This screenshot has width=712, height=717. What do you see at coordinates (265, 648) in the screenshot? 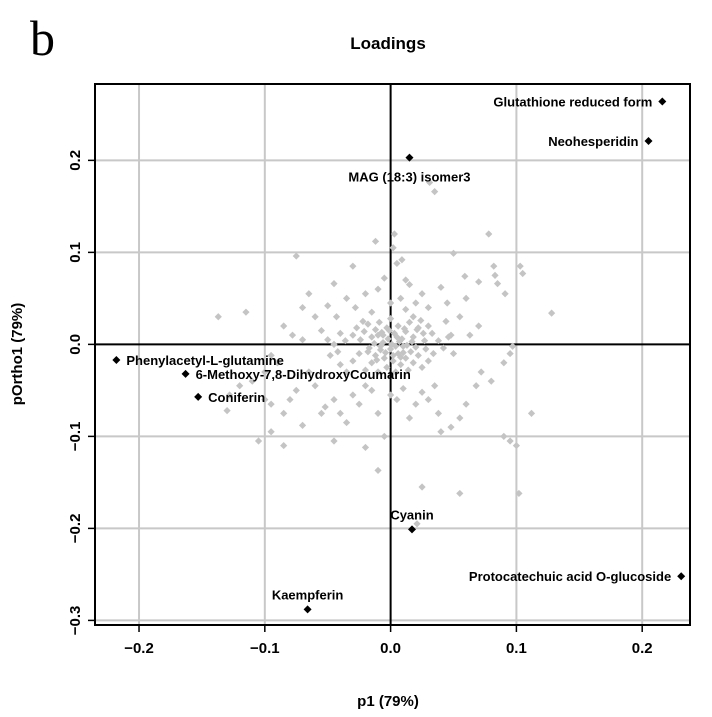
I see `x-tick-label: −0.1` at bounding box center [265, 648].